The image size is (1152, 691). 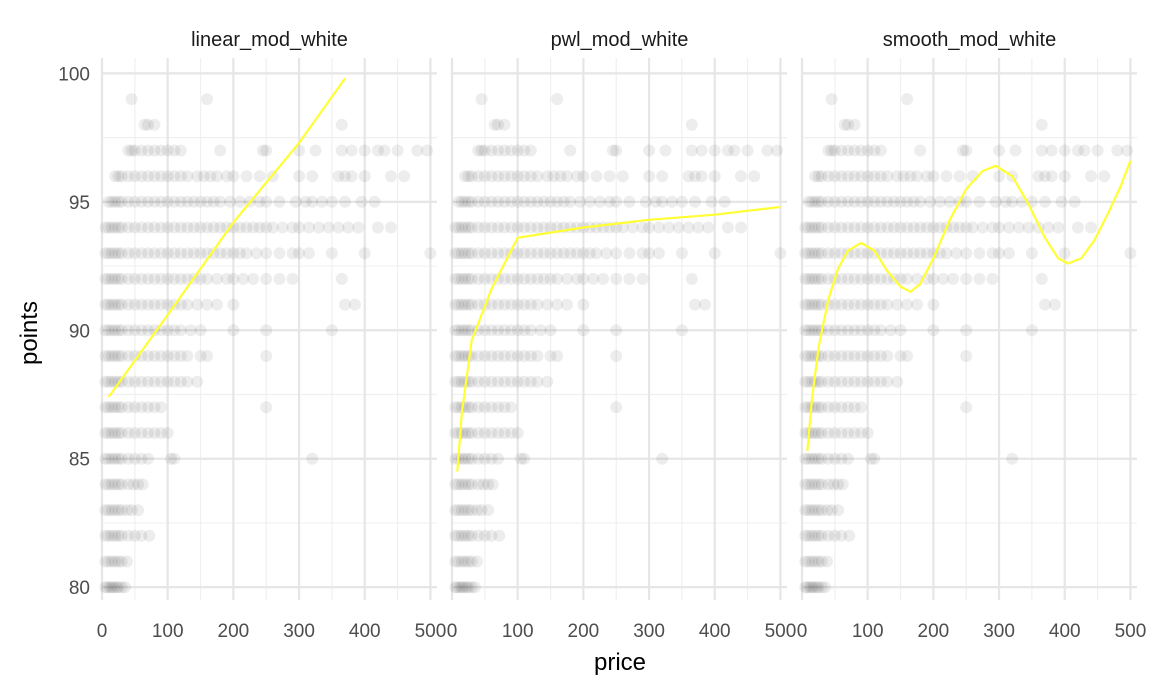 I want to click on facet-title: linear_mod_white, so click(x=269, y=40).